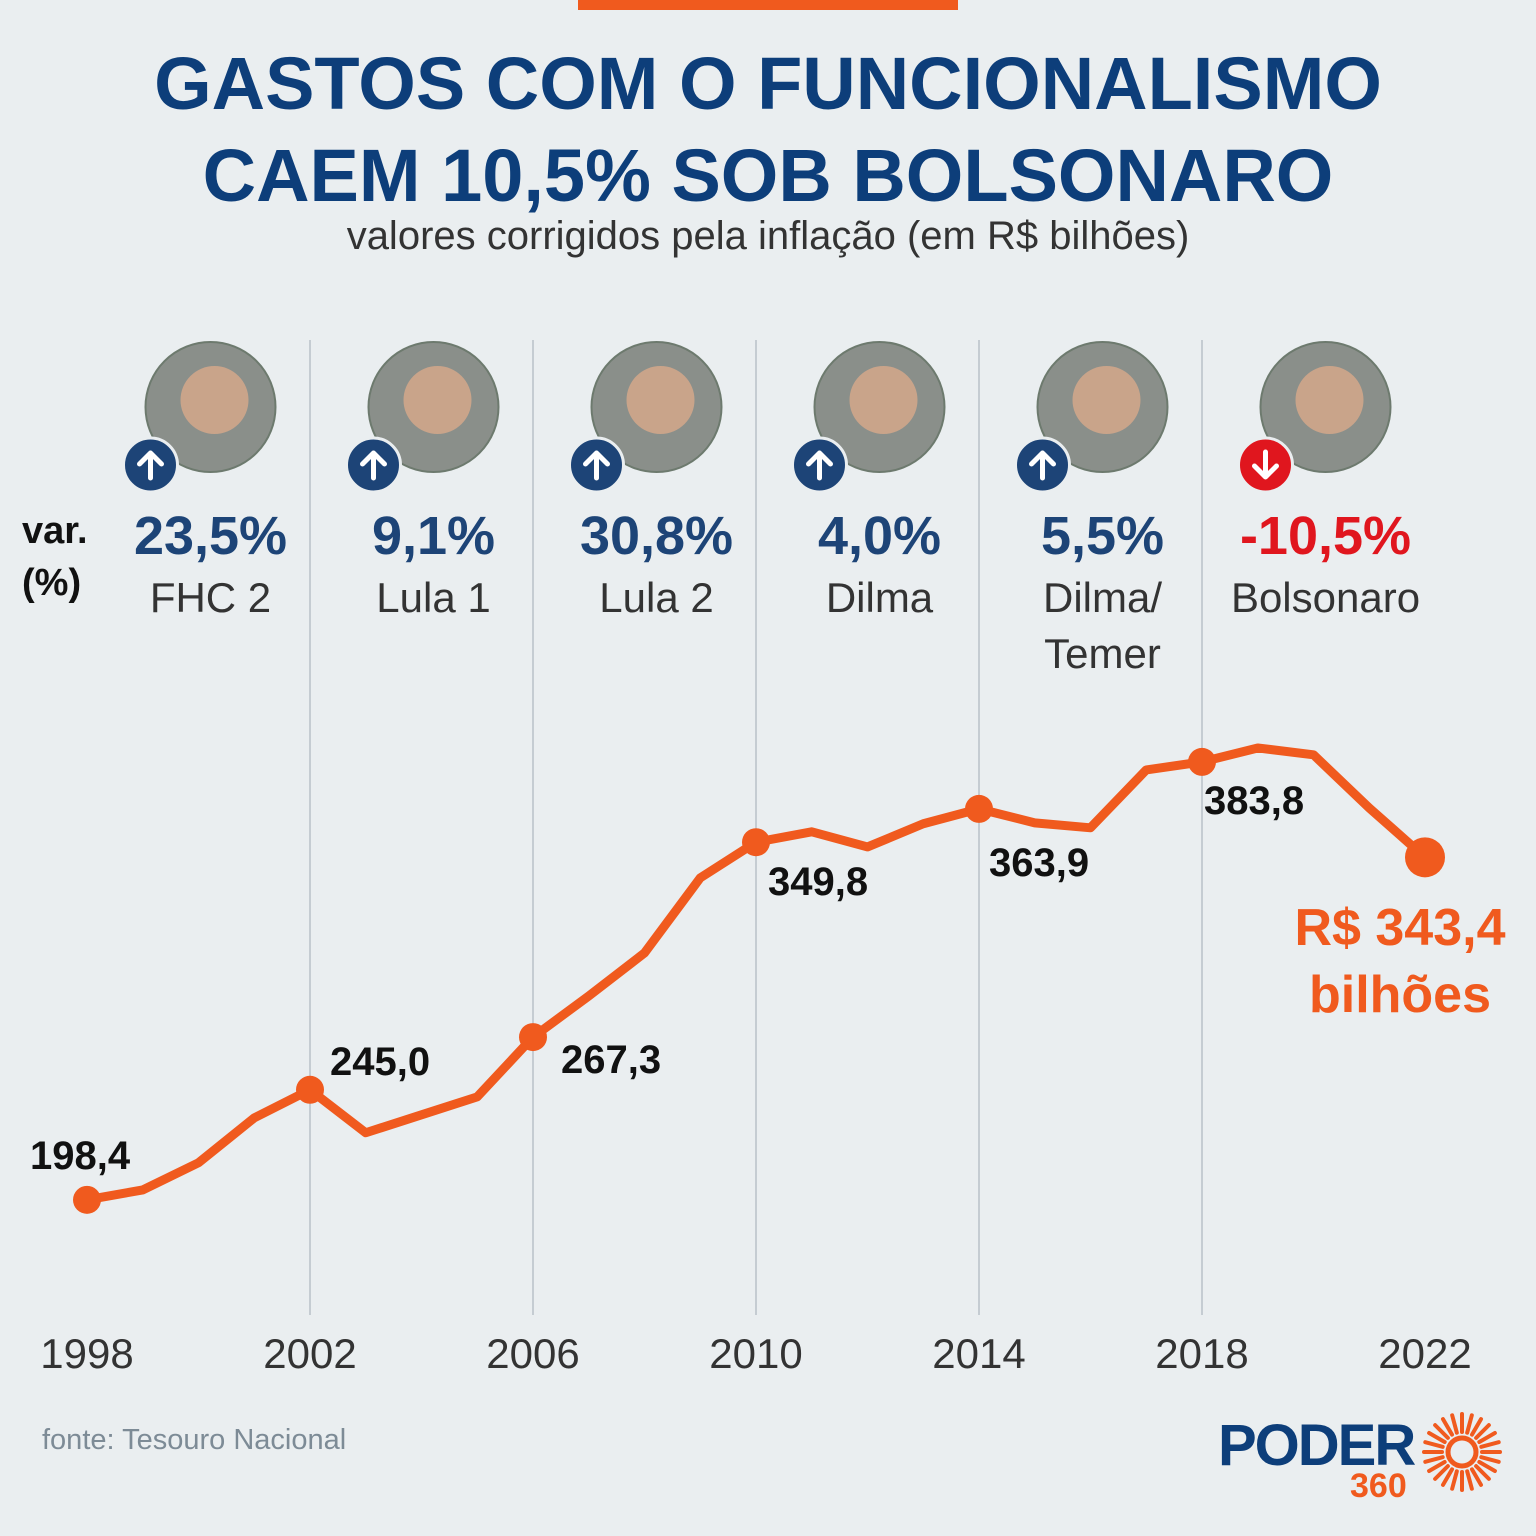  What do you see at coordinates (656, 536) in the screenshot?
I see `period-change: 30,8%` at bounding box center [656, 536].